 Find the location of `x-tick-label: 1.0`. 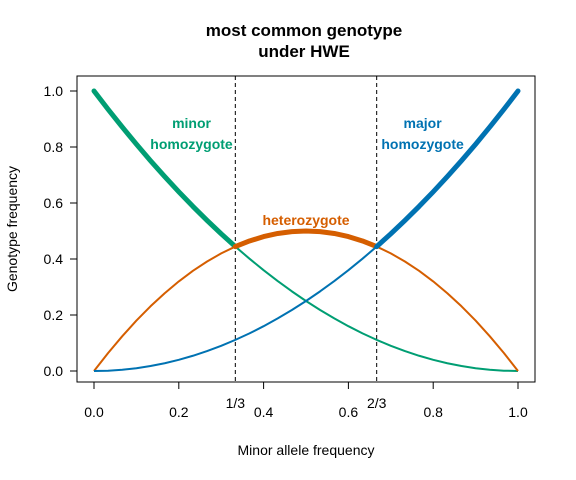

x-tick-label: 1.0 is located at coordinates (518, 412).